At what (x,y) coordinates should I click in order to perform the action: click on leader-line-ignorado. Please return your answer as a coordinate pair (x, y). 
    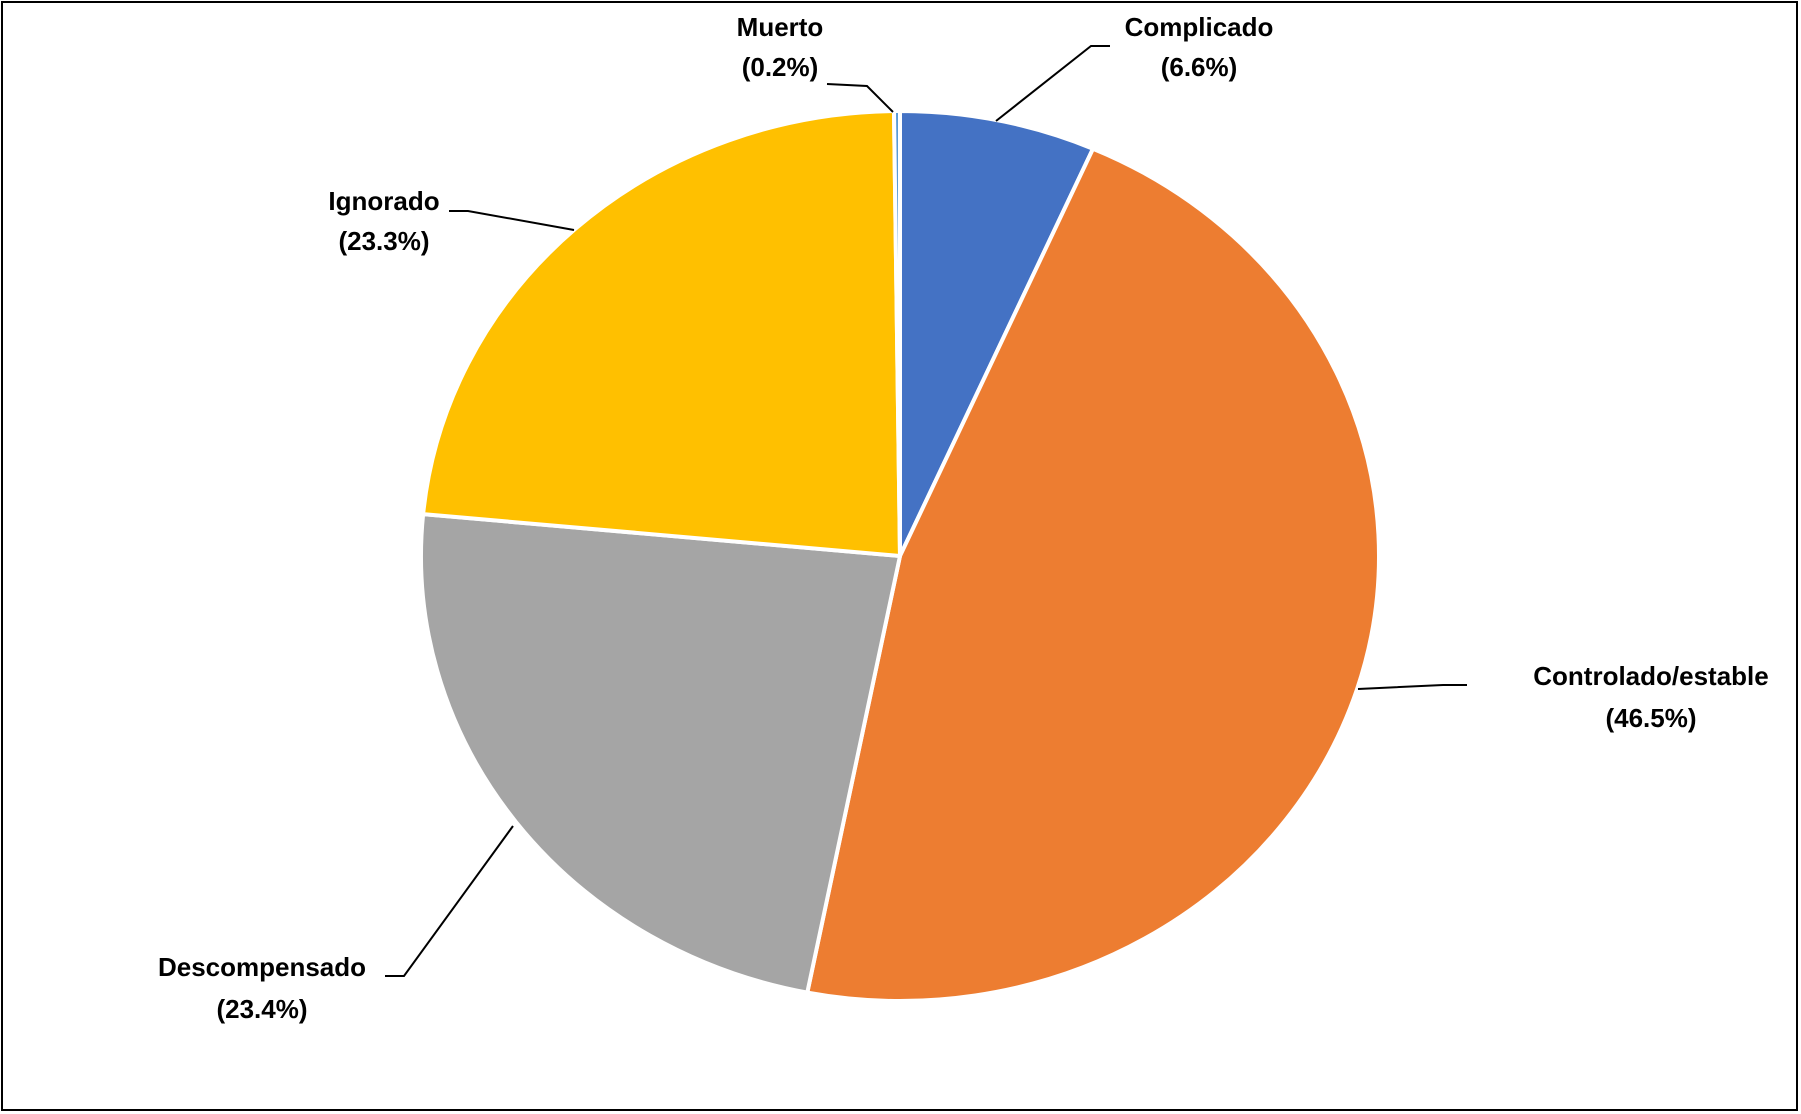
    Looking at the image, I should click on (512, 220).